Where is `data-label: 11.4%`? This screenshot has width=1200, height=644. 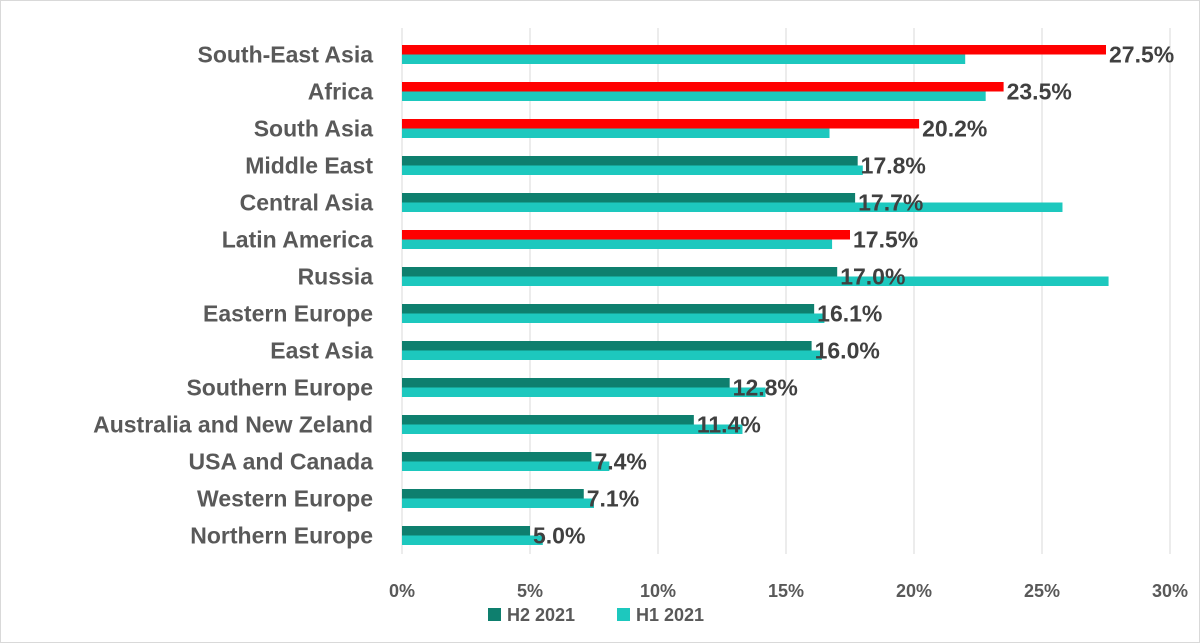
data-label: 11.4% is located at coordinates (729, 425).